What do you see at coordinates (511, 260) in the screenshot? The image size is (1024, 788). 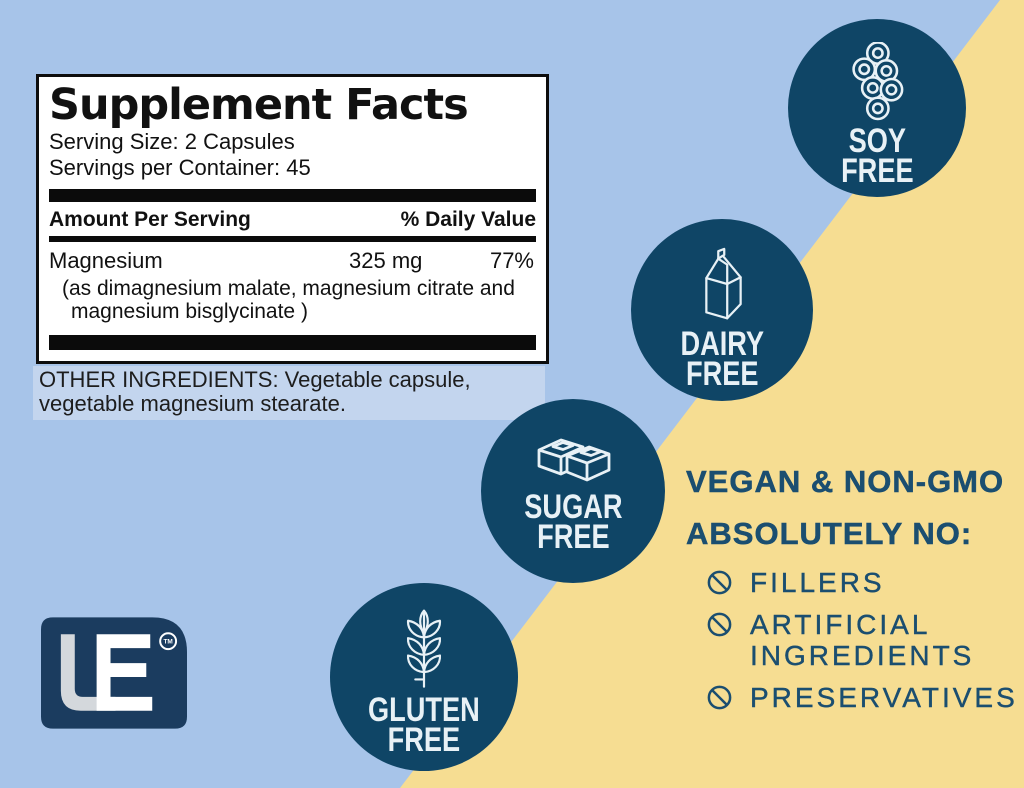 I see `nutrient-daily-value: 77%` at bounding box center [511, 260].